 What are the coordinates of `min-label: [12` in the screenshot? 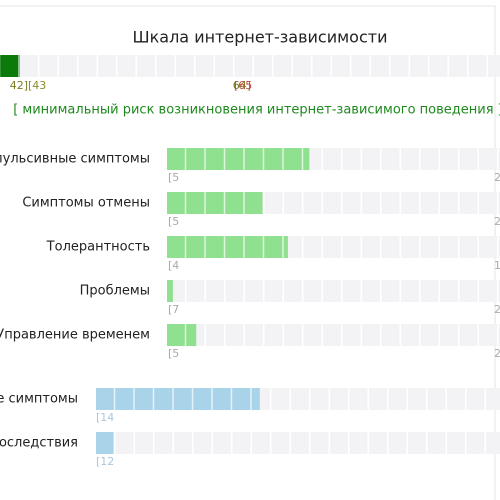 It's located at (105, 461).